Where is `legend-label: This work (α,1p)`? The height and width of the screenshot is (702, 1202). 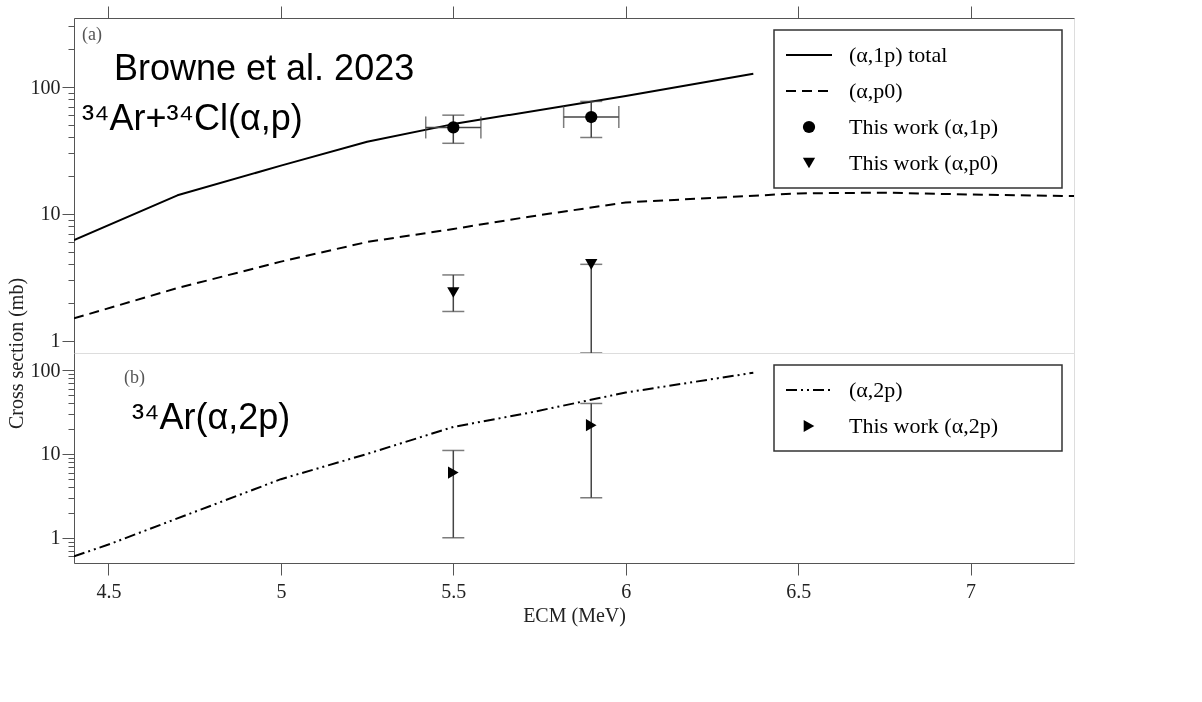
legend-label: This work (α,1p) is located at coordinates (924, 126).